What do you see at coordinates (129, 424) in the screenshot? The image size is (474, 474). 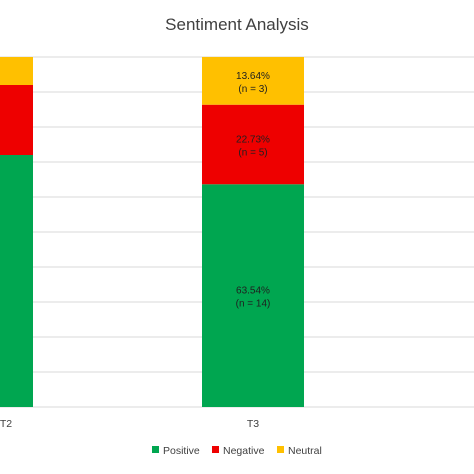 I see `category-axis: T2 T3` at bounding box center [129, 424].